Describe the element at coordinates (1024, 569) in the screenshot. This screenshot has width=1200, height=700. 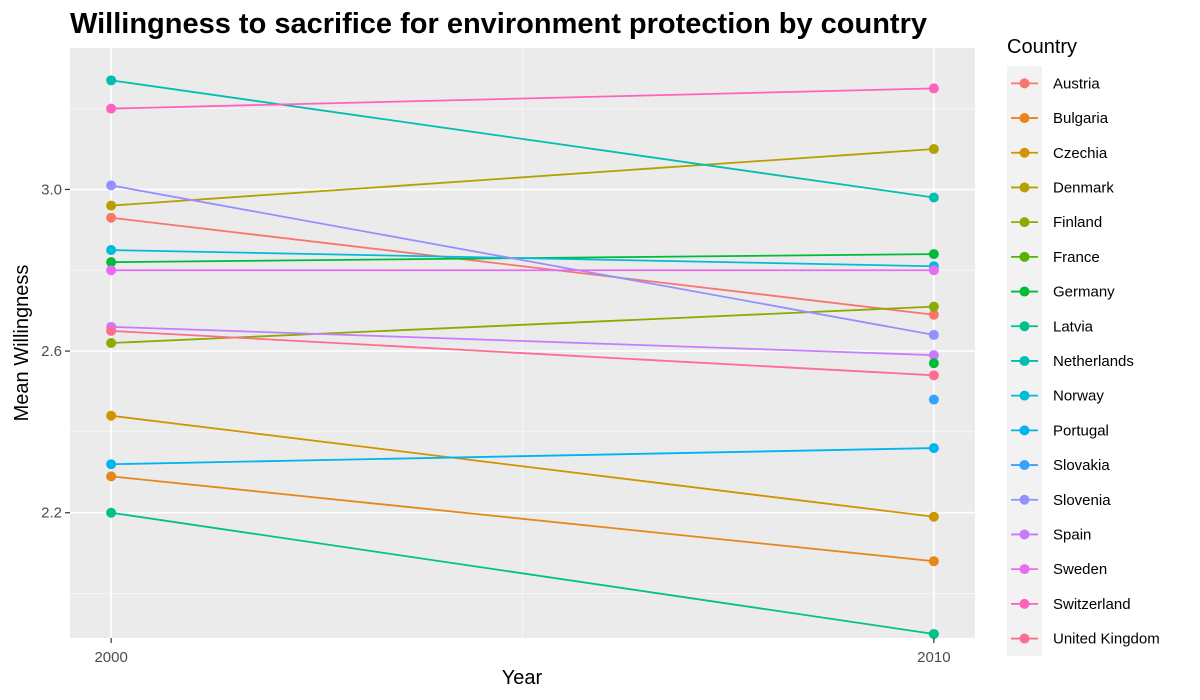
I see `legend-key-point-sweden` at that location.